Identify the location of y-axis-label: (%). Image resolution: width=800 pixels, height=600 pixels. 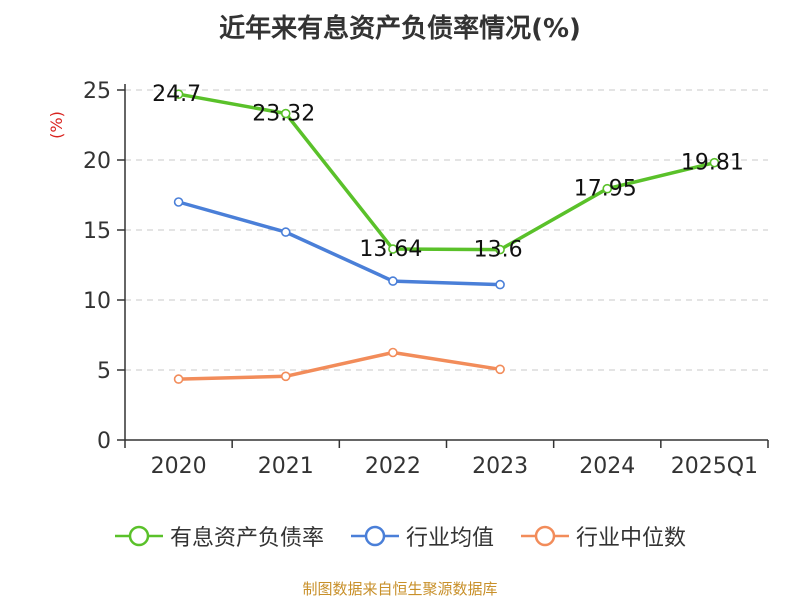
(56, 125).